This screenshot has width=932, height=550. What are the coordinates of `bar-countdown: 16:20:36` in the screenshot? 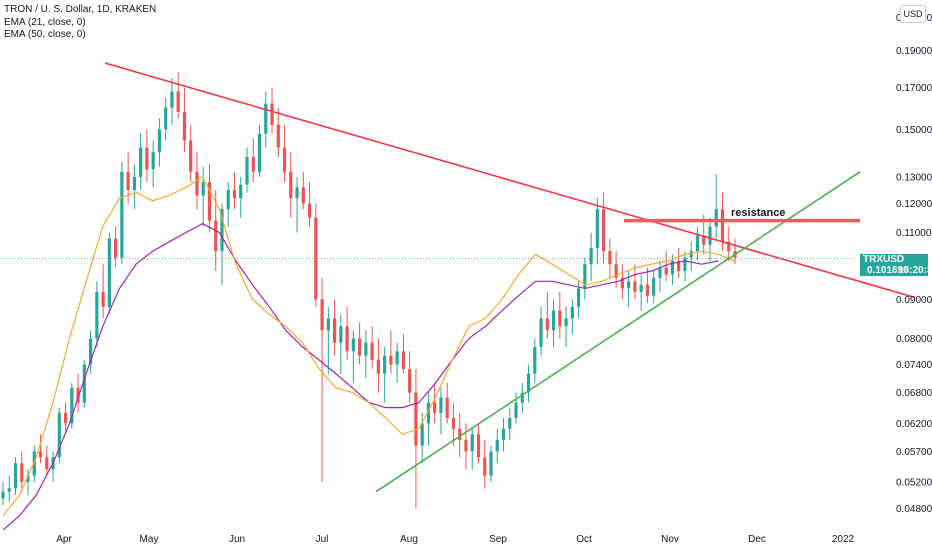 It's located at (915, 270).